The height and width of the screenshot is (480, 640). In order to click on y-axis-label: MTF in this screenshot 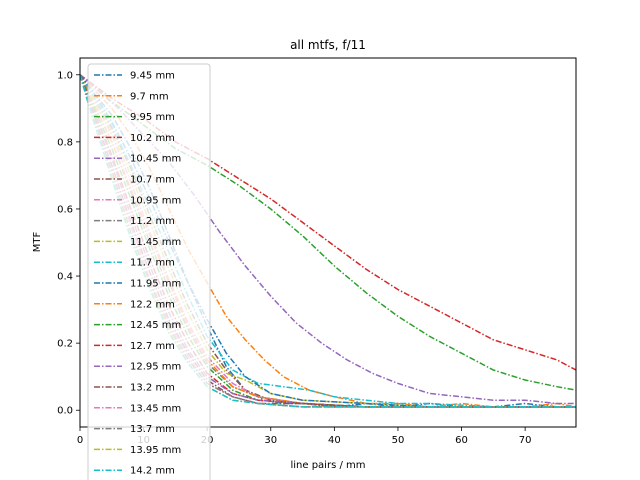, I will do `click(37, 242)`.